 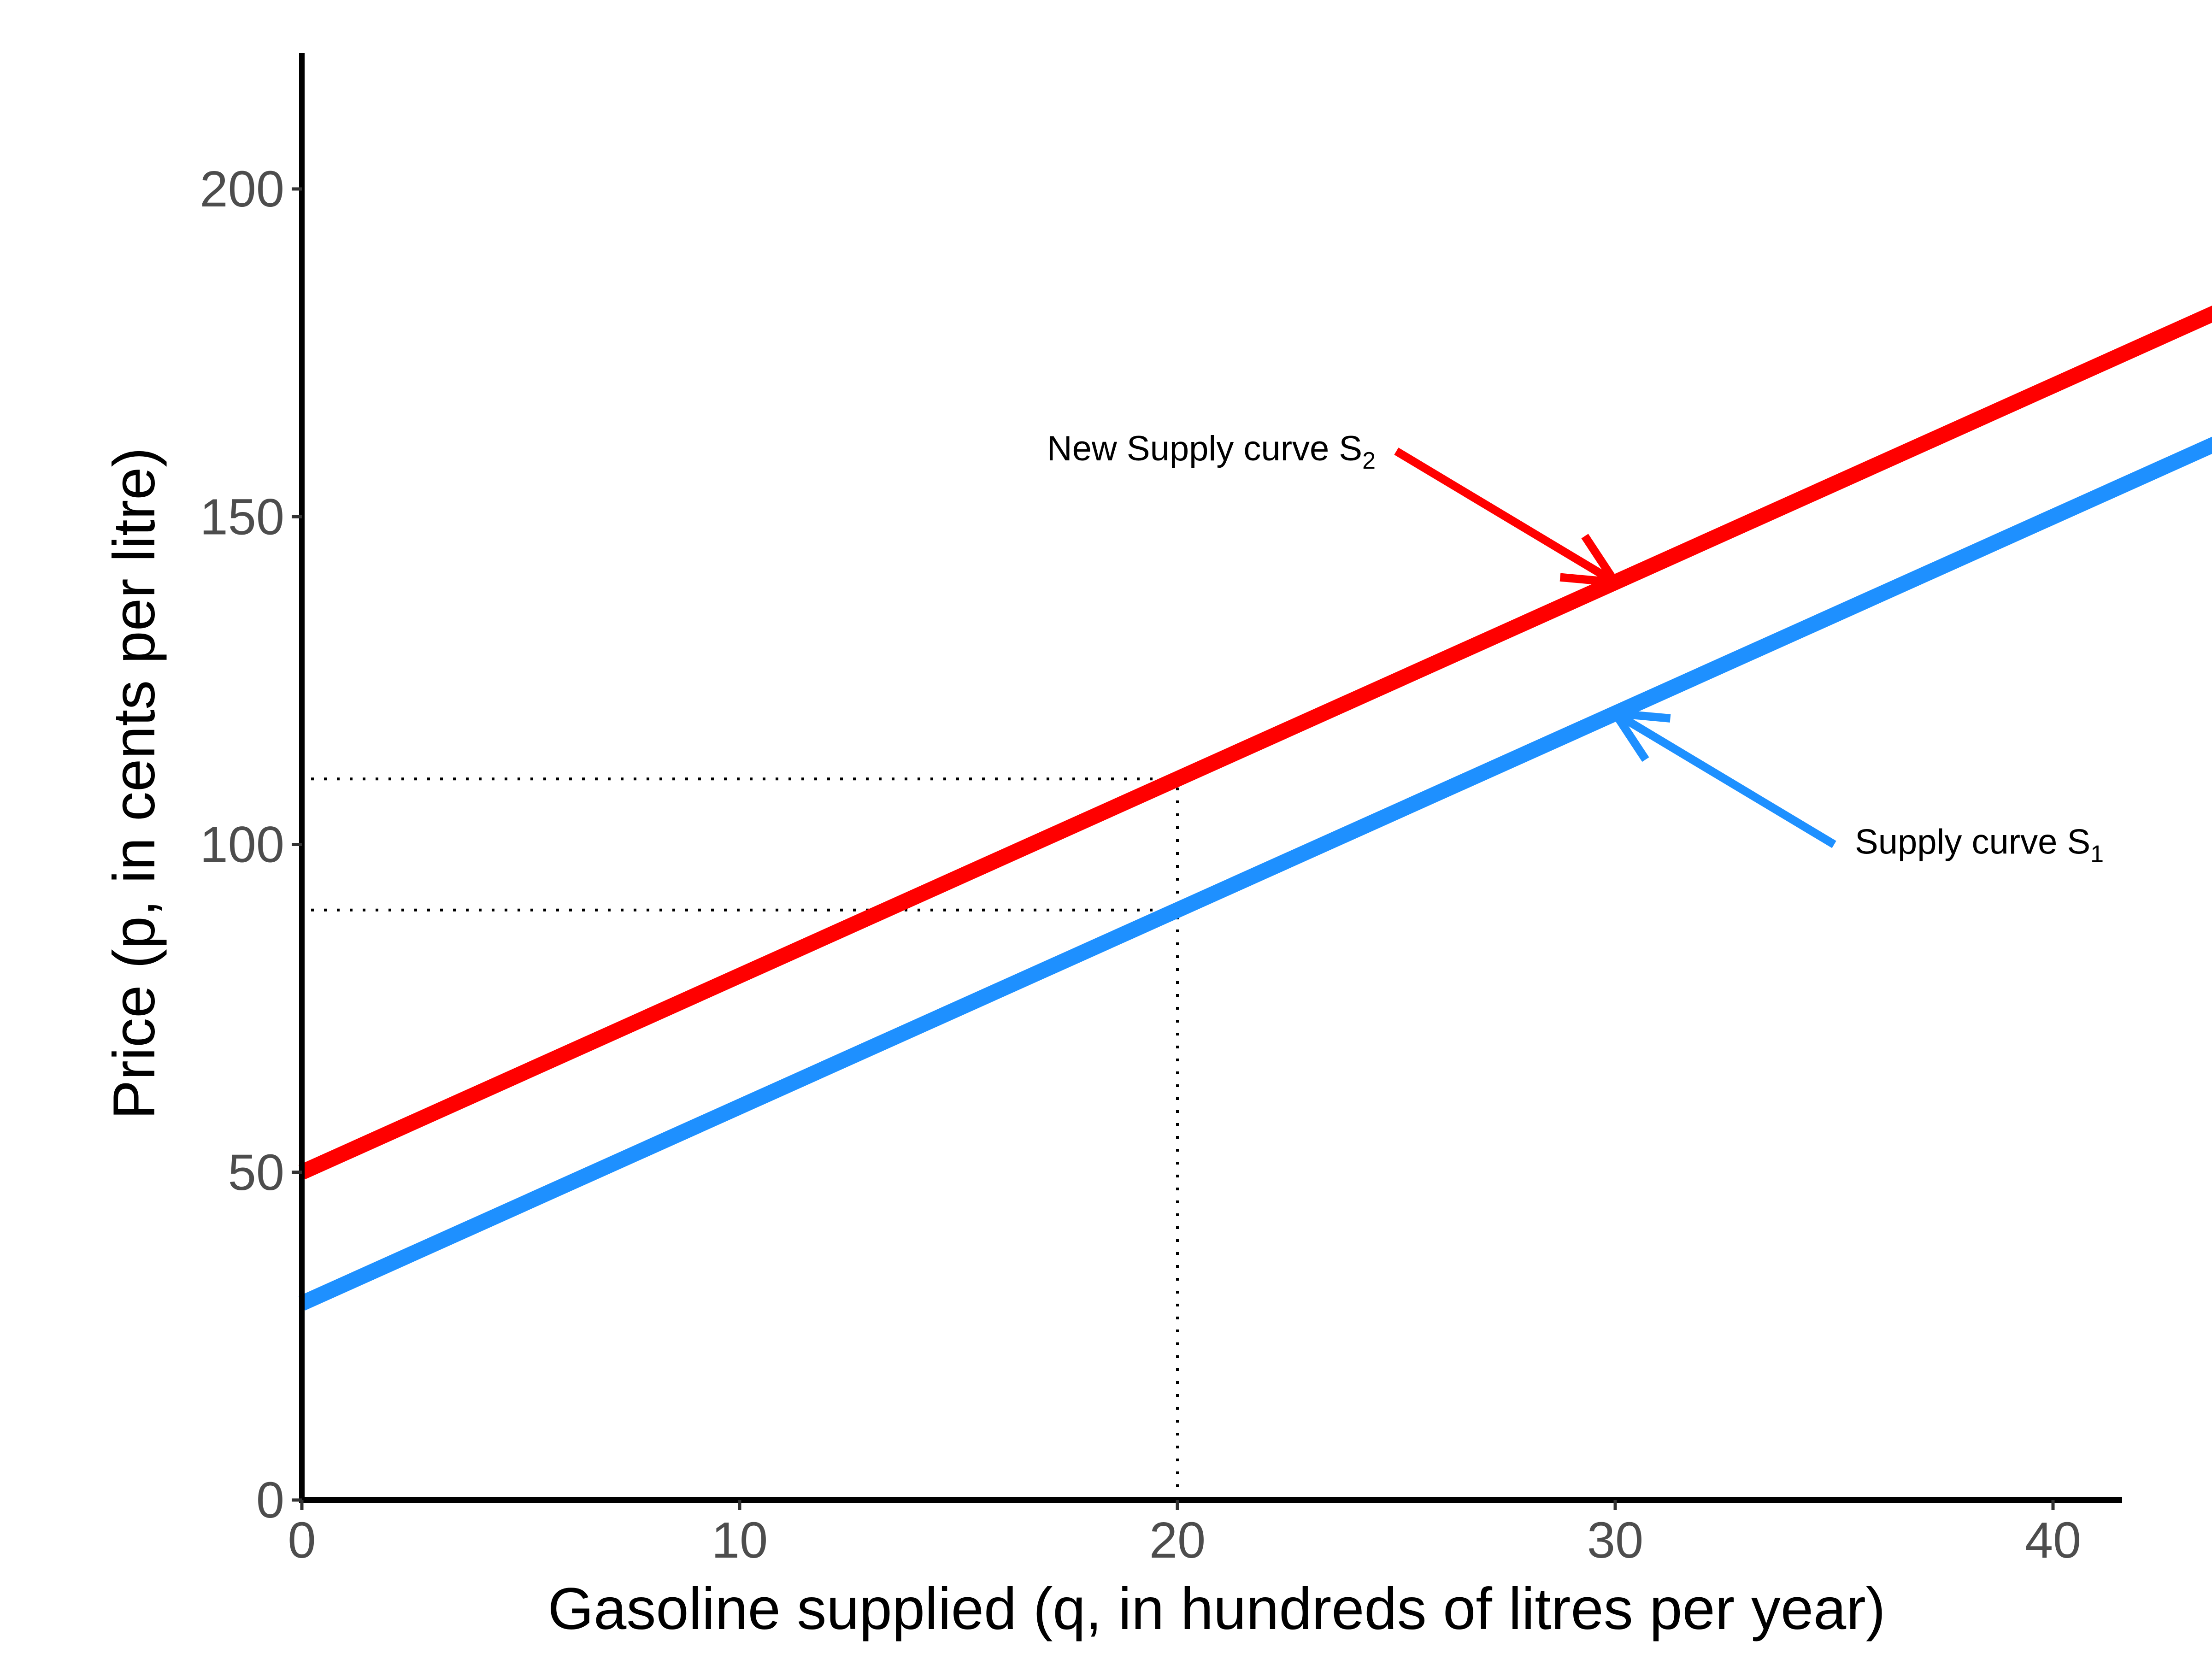 What do you see at coordinates (2053, 1540) in the screenshot?
I see `x-tick-label: 40` at bounding box center [2053, 1540].